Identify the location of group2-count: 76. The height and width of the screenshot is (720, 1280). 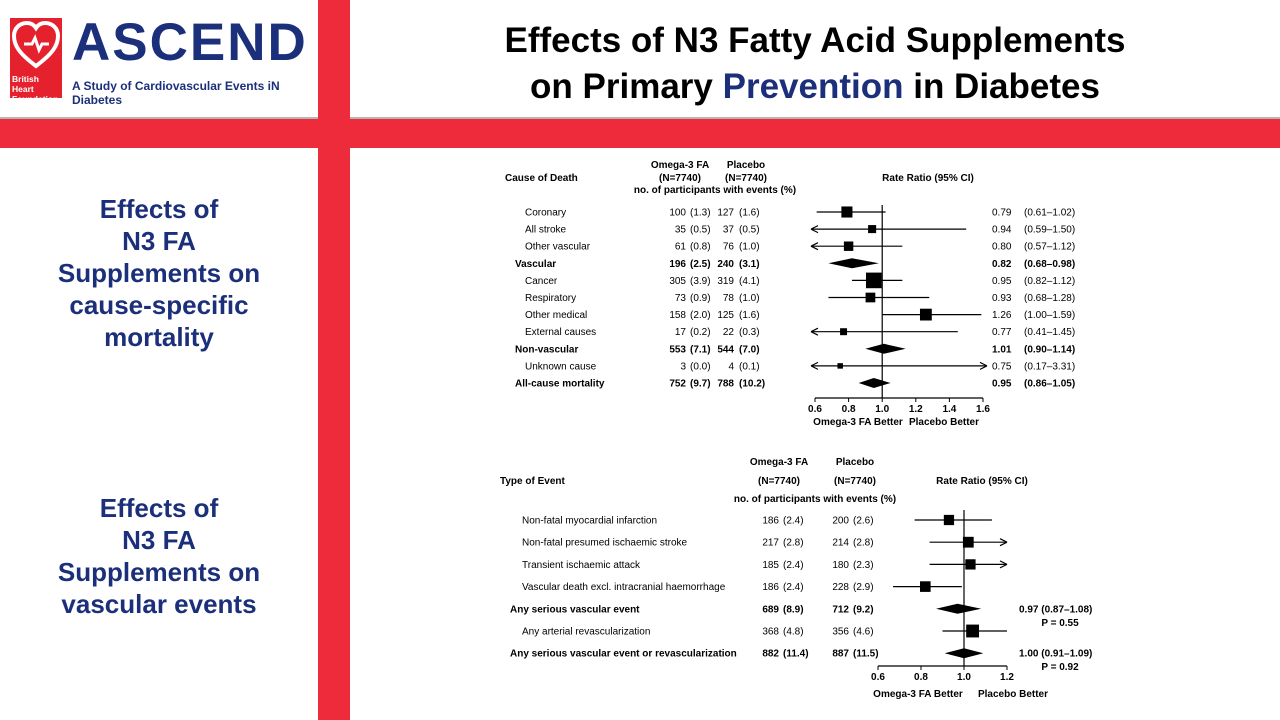
(729, 247).